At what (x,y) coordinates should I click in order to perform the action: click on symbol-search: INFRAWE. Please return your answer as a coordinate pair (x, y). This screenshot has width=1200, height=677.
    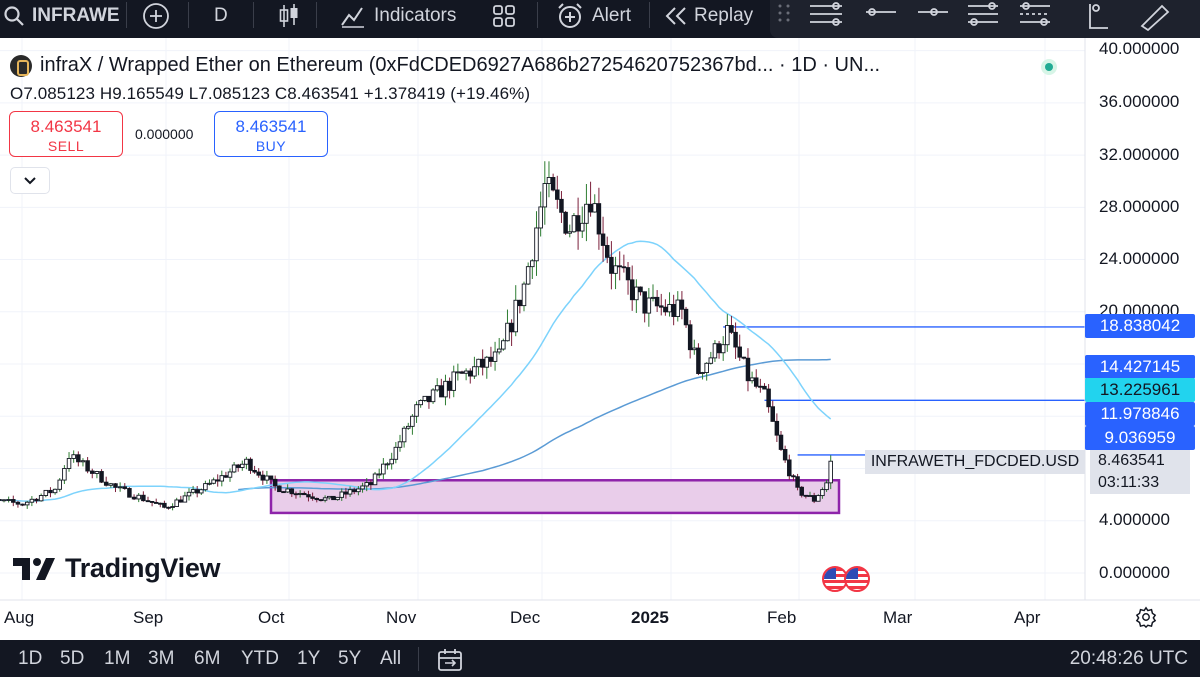
    Looking at the image, I should click on (61, 16).